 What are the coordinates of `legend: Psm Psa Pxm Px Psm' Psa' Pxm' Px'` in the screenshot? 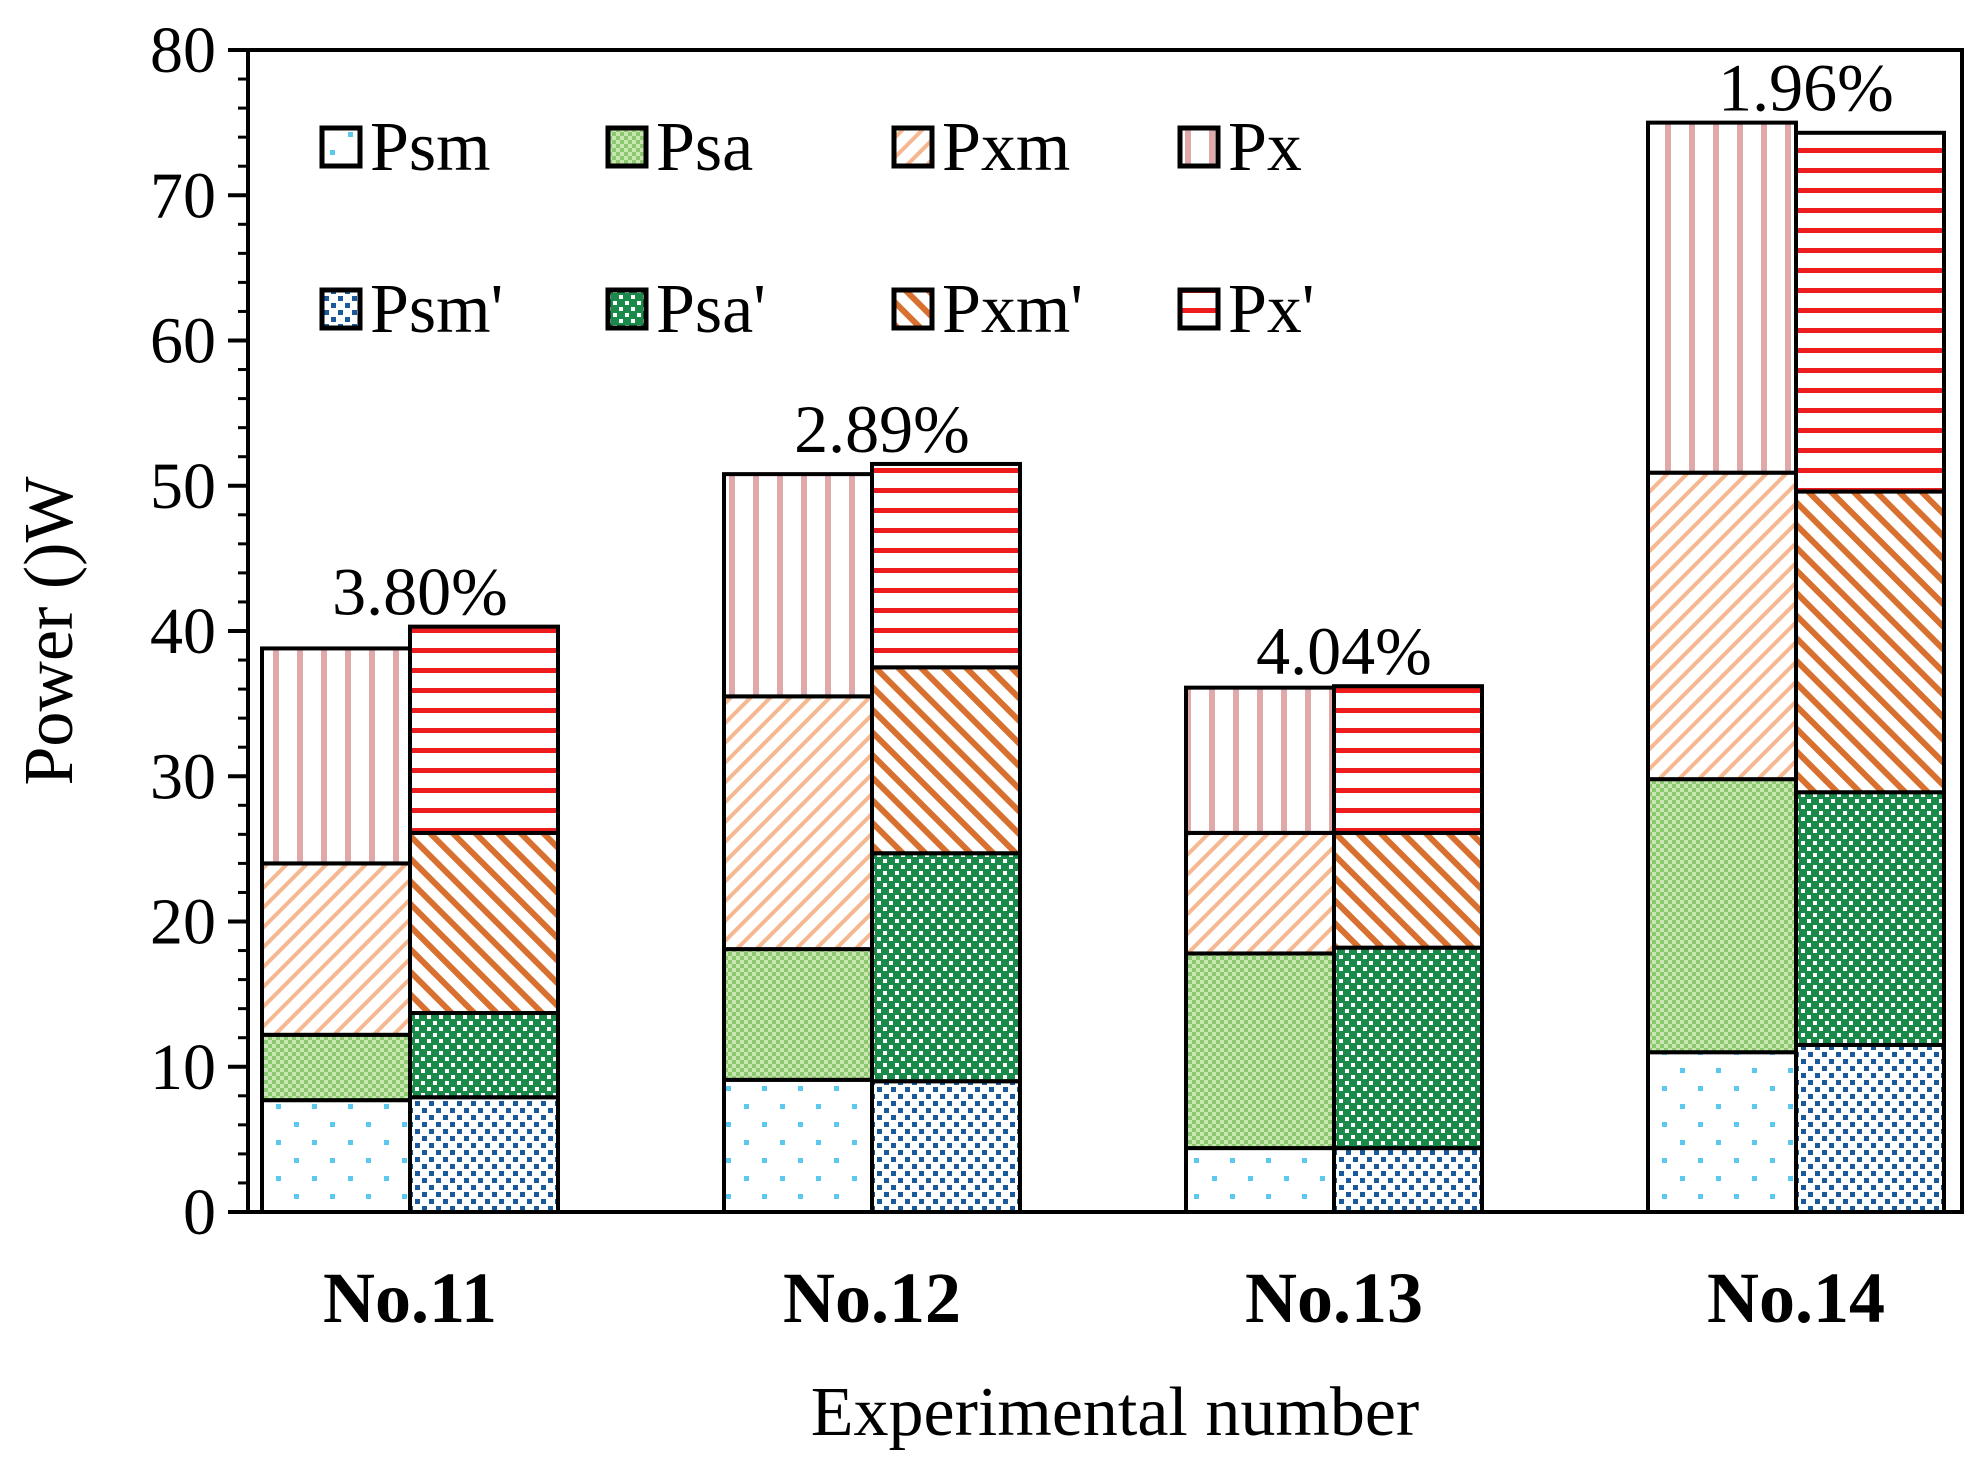 It's located at (817, 228).